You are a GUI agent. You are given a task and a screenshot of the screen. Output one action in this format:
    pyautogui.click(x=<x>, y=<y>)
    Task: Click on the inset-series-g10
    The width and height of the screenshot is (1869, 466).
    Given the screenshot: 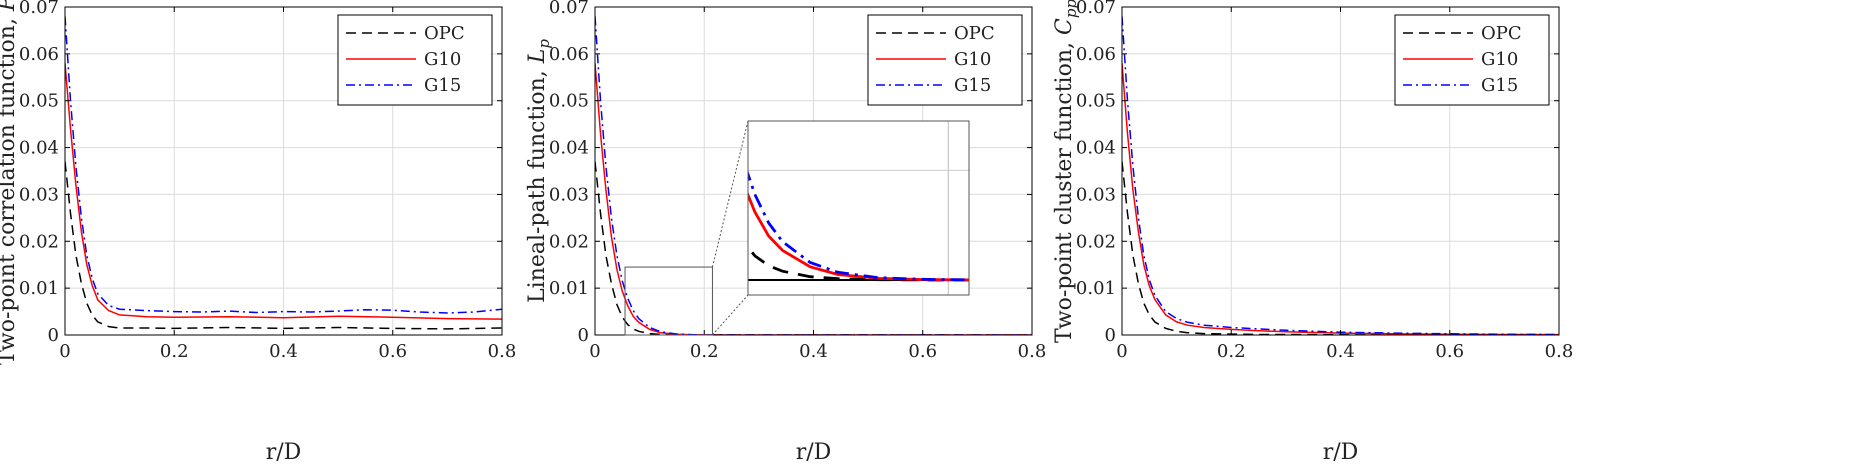 What is the action you would take?
    pyautogui.click(x=858, y=236)
    